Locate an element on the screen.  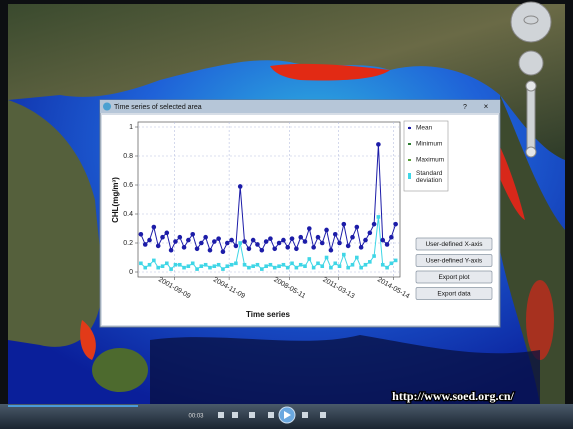
button-label: Export data is located at coordinates (454, 294).